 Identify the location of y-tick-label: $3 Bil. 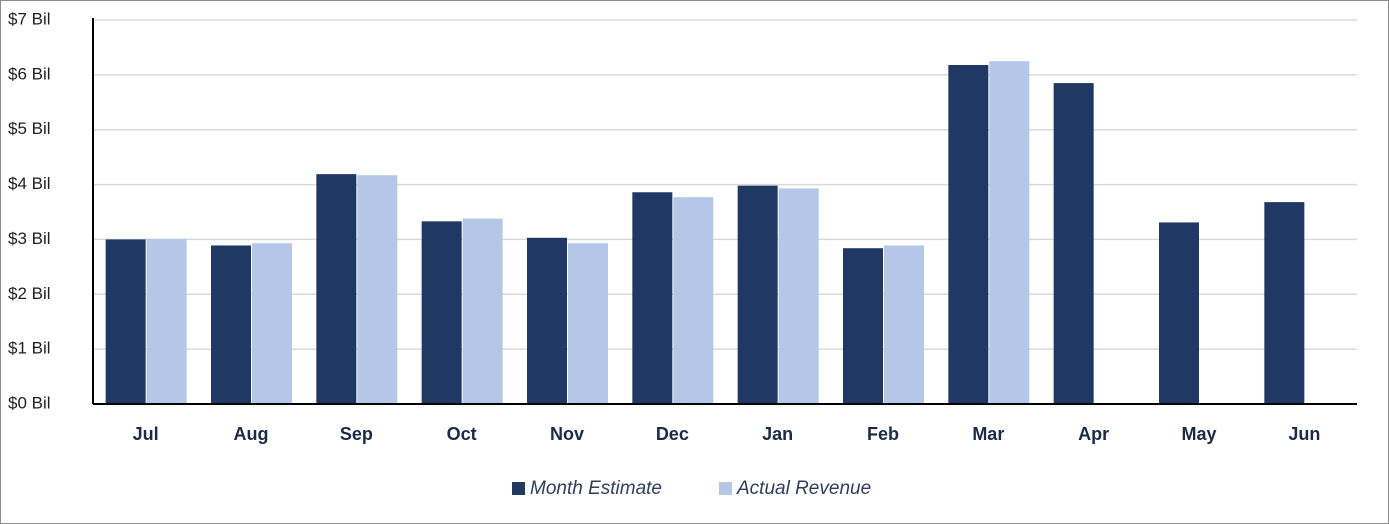
(29, 238).